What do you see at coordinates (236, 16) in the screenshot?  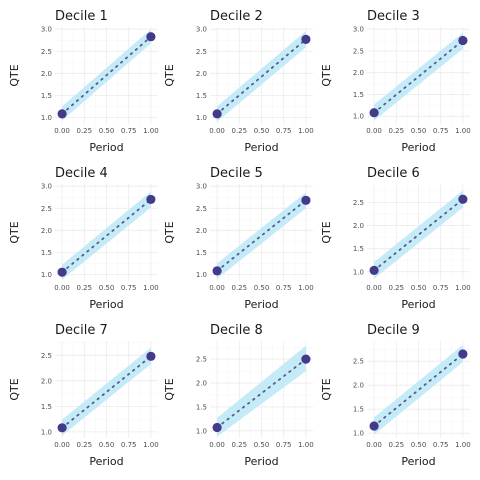 I see `panel-title: Decile 2` at bounding box center [236, 16].